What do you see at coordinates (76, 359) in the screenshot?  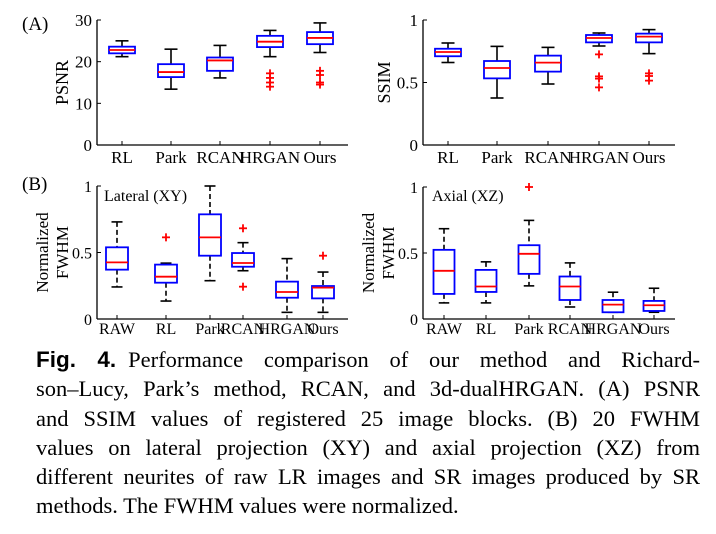 I see `figure-label: Fig. 4.` at bounding box center [76, 359].